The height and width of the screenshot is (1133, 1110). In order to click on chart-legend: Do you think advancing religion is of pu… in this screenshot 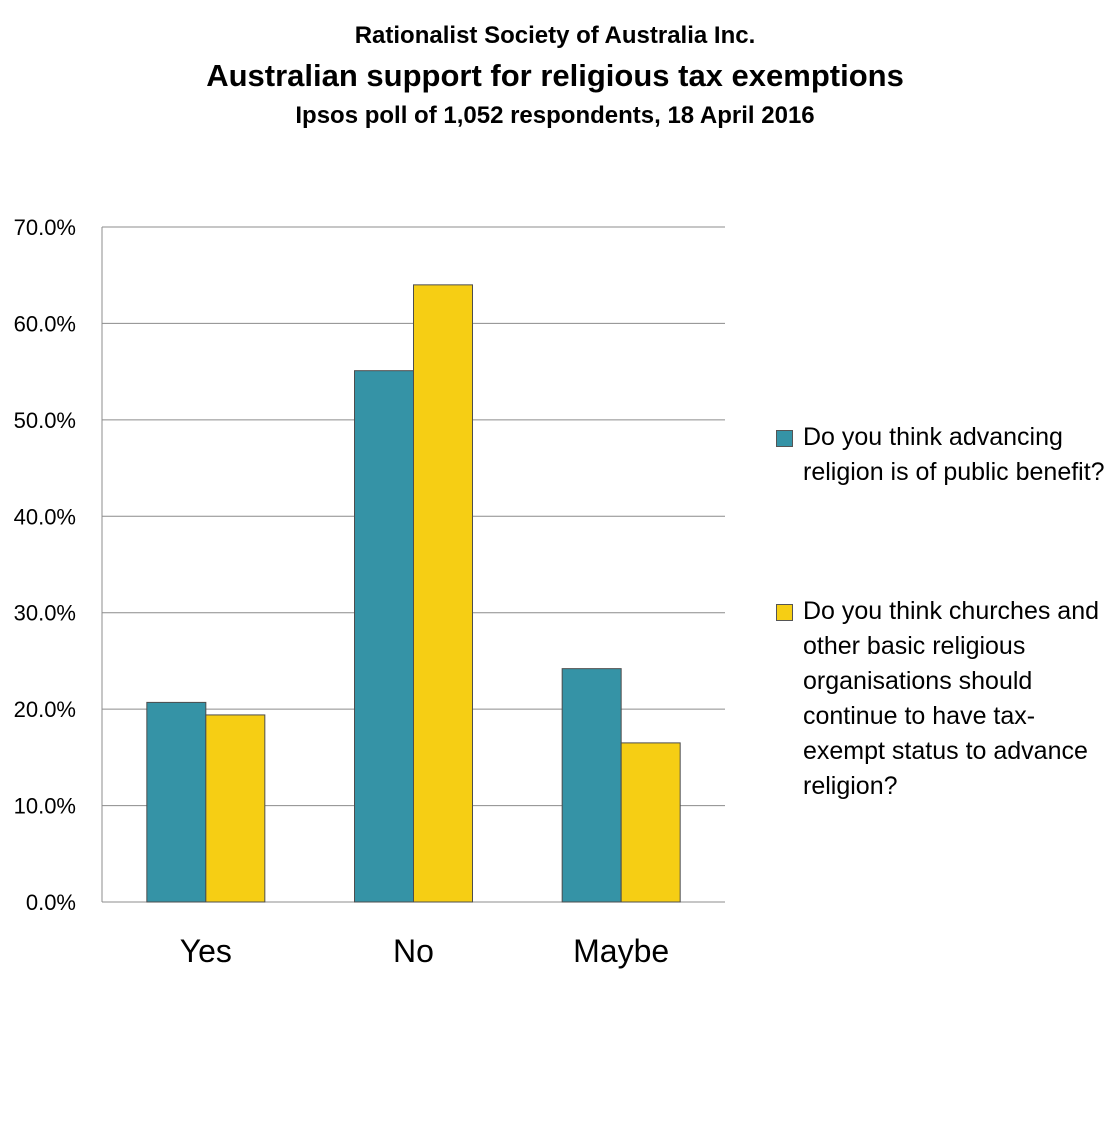, I will do `click(941, 612)`.